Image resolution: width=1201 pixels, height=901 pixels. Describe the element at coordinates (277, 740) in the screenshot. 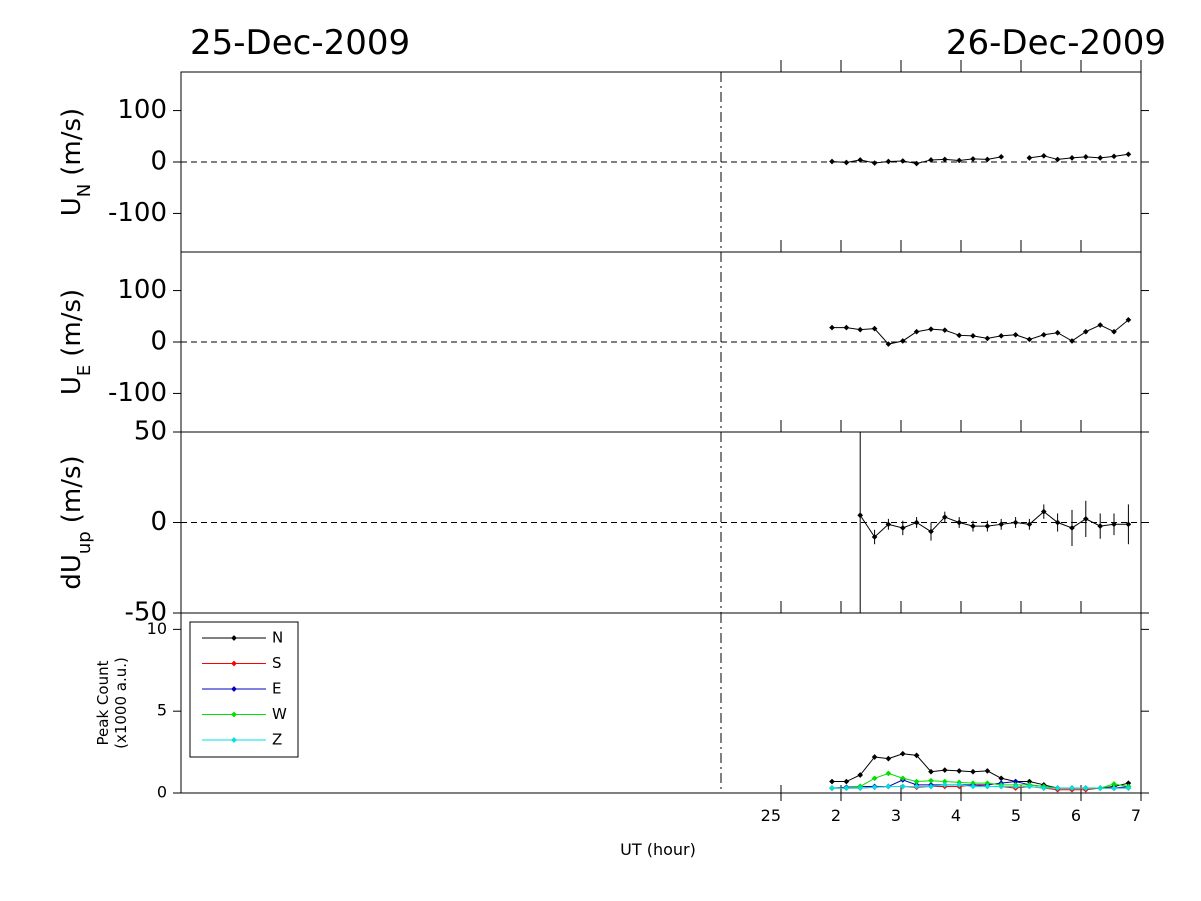

I see `legend-label: Z` at that location.